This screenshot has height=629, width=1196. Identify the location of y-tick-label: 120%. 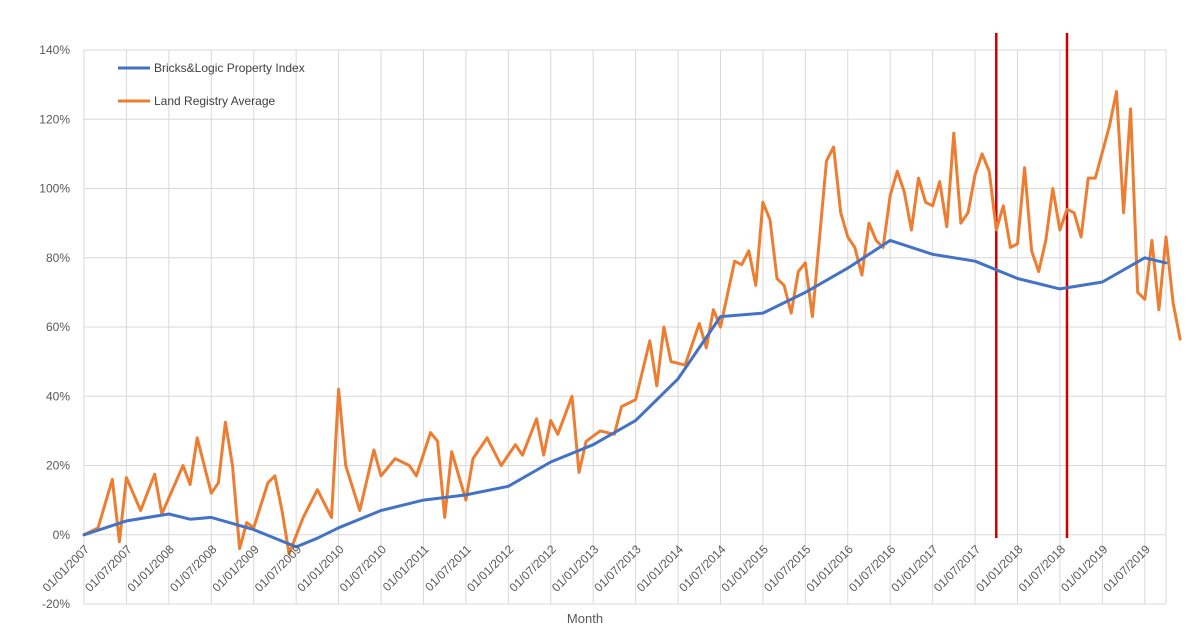
(54, 119).